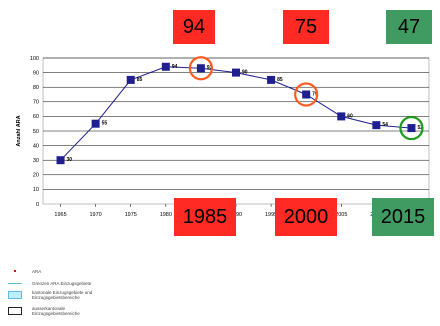 This screenshot has height=326, width=440. I want to click on y-tick-label: 40, so click(36, 146).